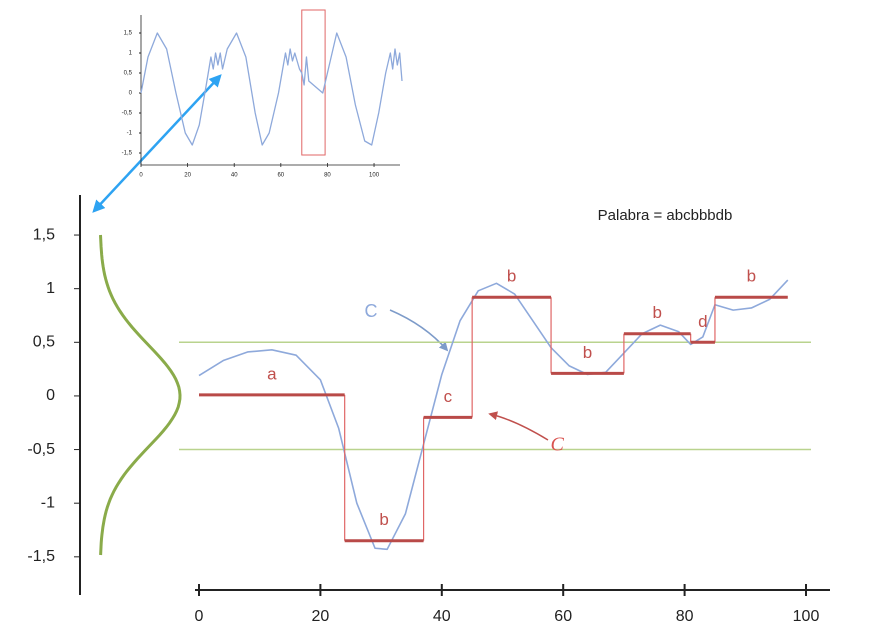 This screenshot has height=638, width=875. Describe the element at coordinates (371, 311) in the screenshot. I see `series-label: C` at that location.